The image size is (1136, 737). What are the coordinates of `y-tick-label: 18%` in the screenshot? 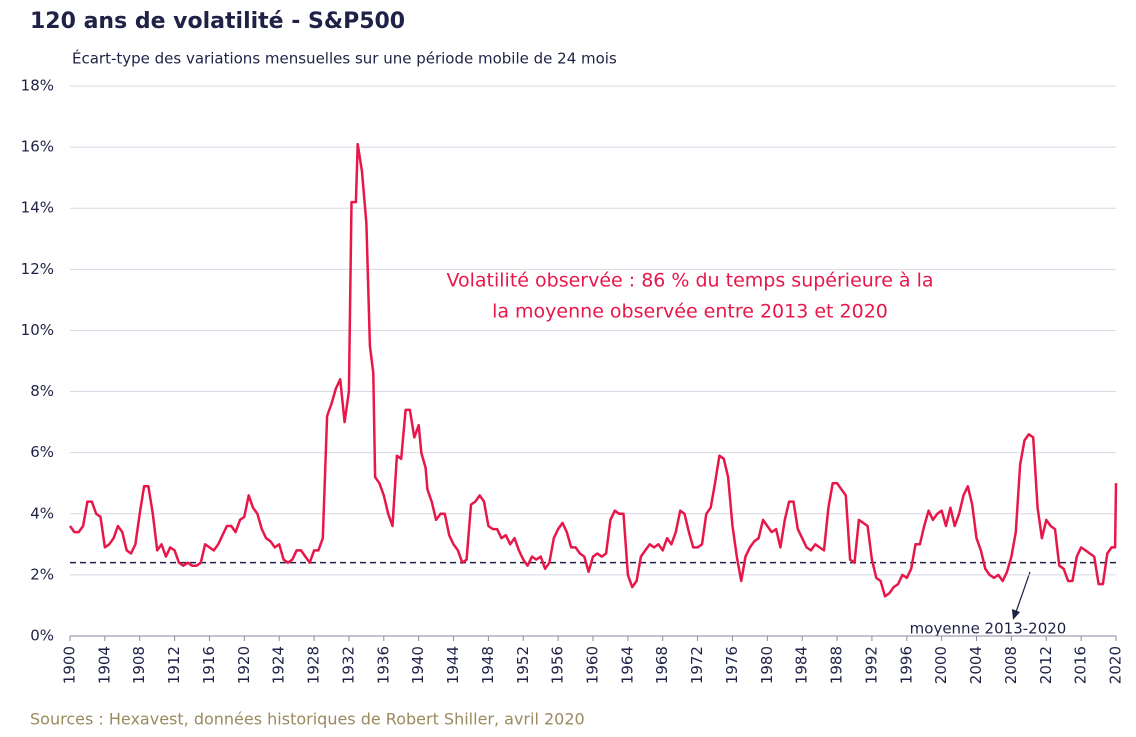 It's located at (37, 86).